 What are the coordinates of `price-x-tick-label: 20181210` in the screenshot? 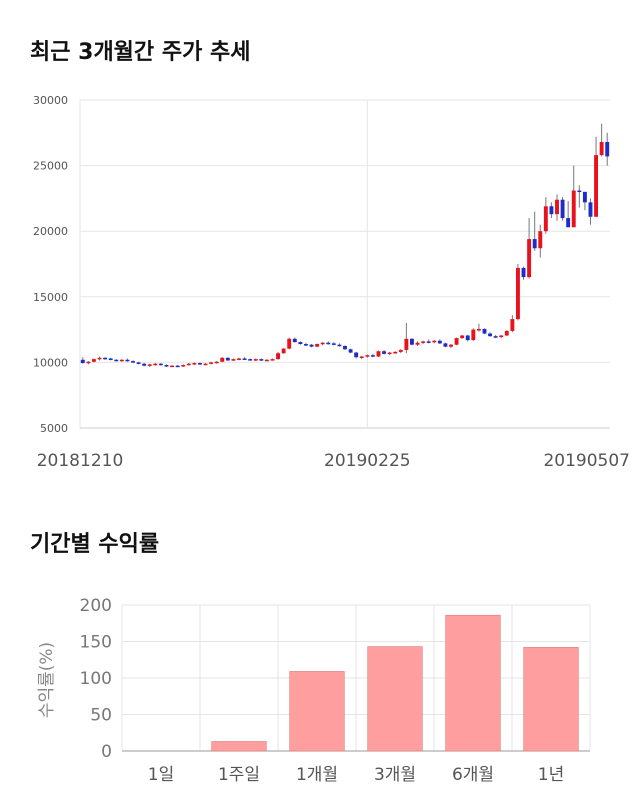 It's located at (80, 461).